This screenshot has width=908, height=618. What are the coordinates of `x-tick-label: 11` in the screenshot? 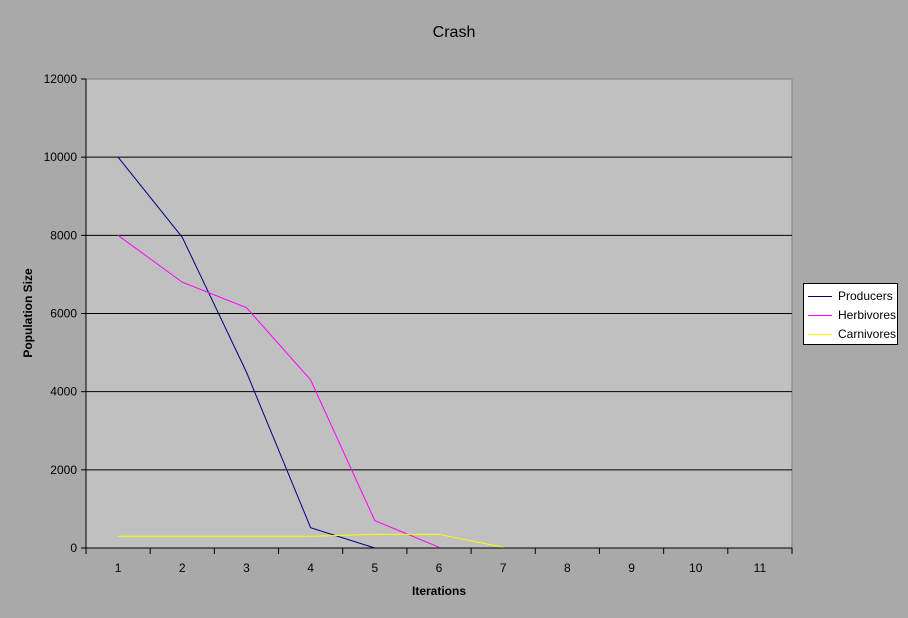 It's located at (760, 568).